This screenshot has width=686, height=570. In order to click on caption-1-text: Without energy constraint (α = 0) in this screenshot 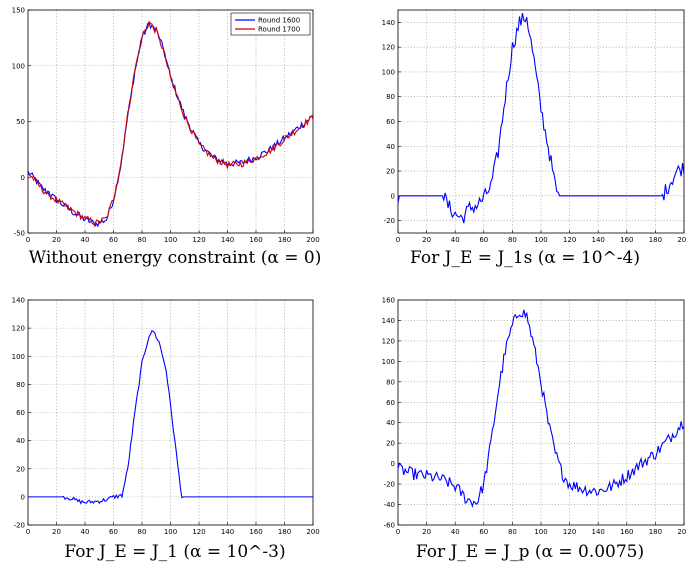, I will do `click(175, 258)`.